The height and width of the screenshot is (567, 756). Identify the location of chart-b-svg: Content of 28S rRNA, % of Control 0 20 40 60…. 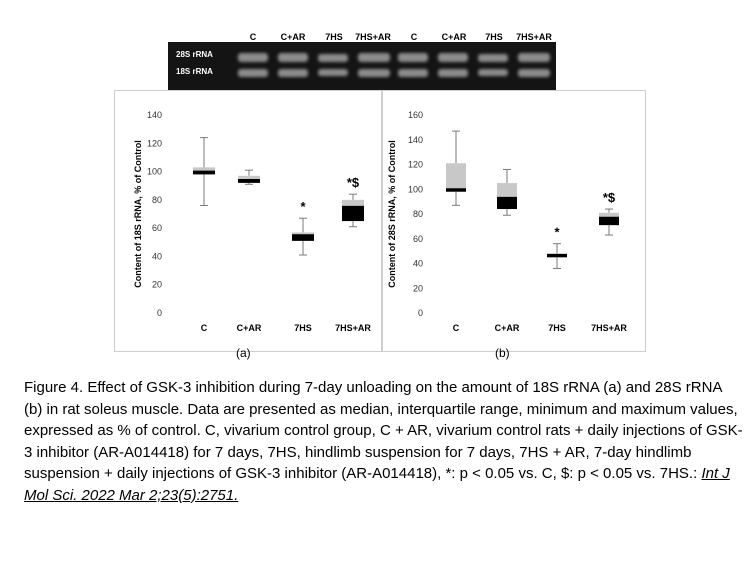
(507, 221).